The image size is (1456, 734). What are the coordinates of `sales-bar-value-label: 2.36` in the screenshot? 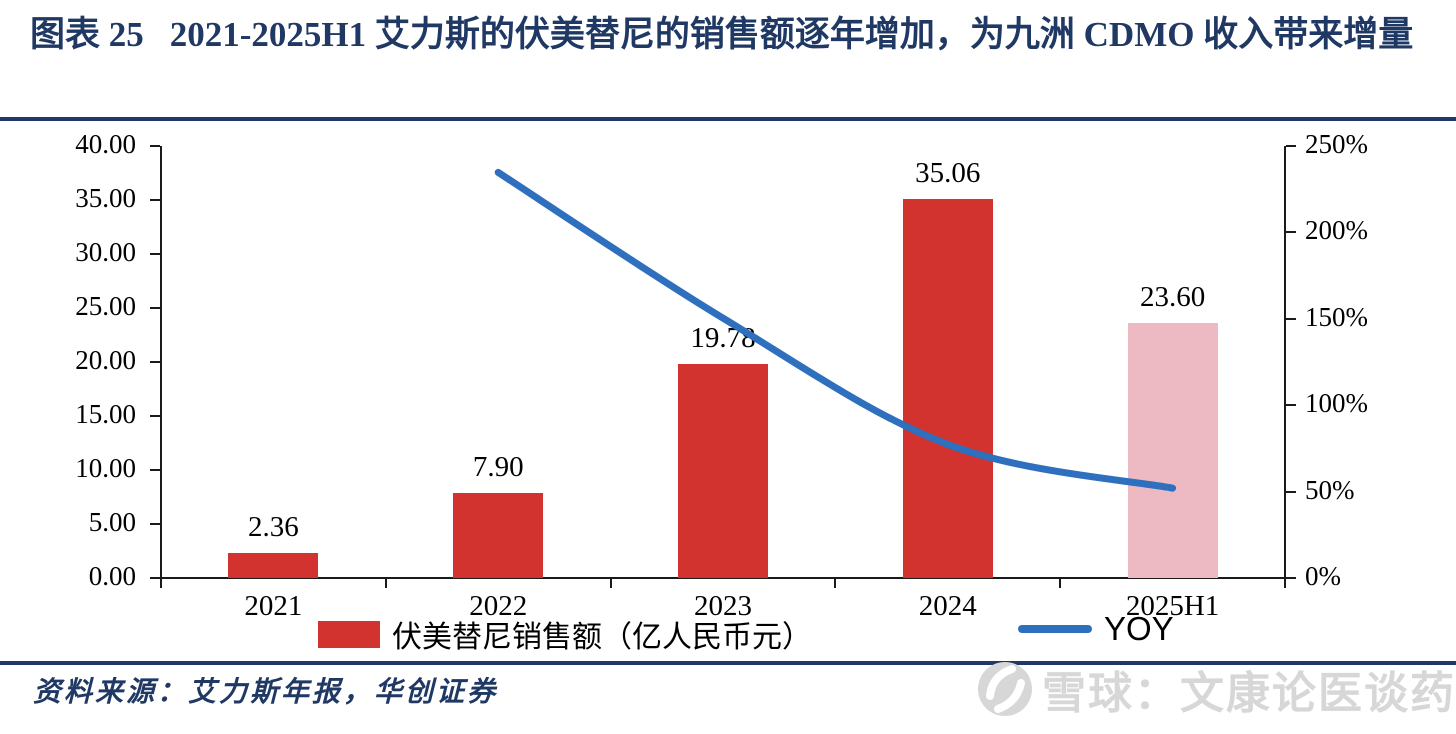 It's located at (273, 526).